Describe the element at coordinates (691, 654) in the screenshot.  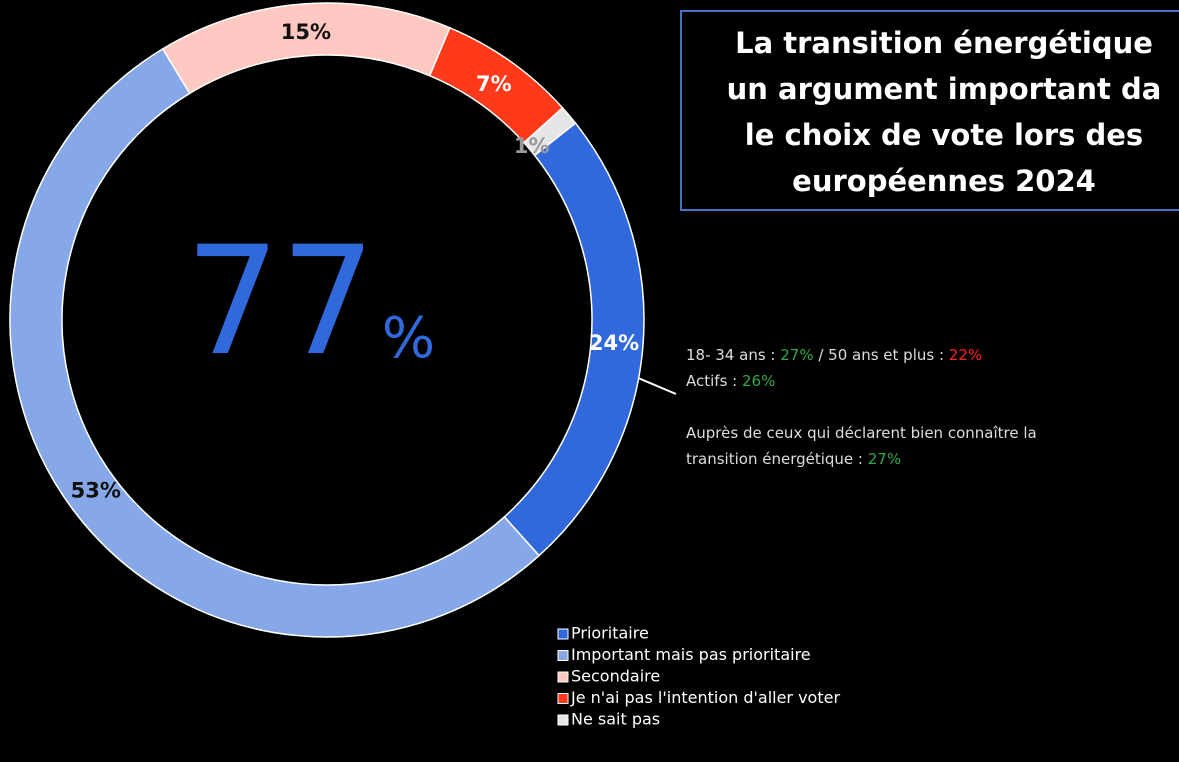
I see `legend-label: Important mais pas prioritaire` at that location.